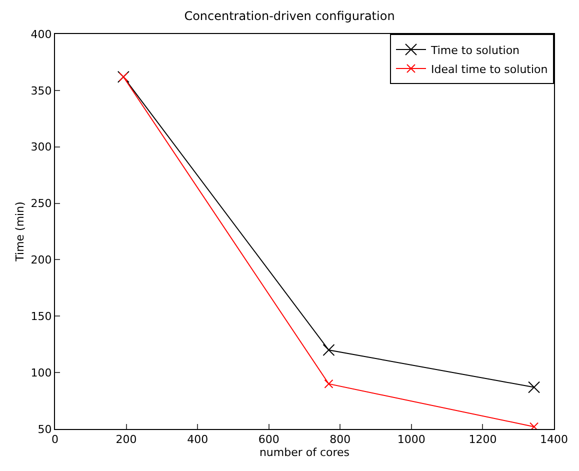  I want to click on x-tick-label: 1400, so click(554, 439).